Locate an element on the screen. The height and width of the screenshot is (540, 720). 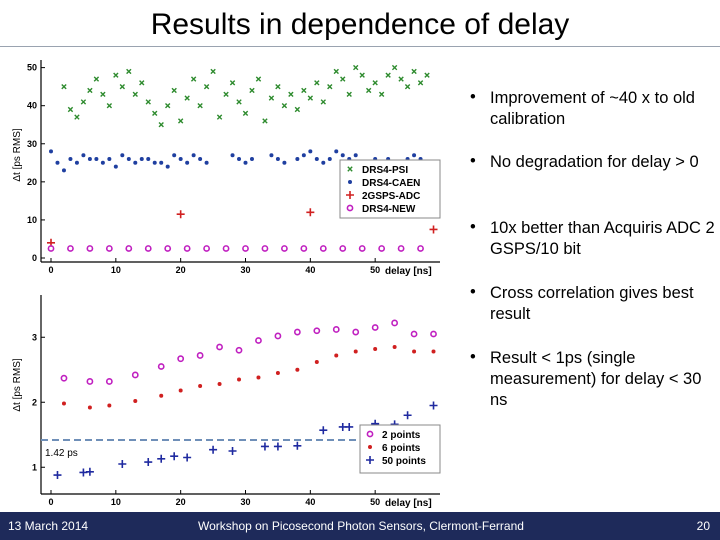
bullet-text: No degradation for delay > 0 is located at coordinates (594, 162).